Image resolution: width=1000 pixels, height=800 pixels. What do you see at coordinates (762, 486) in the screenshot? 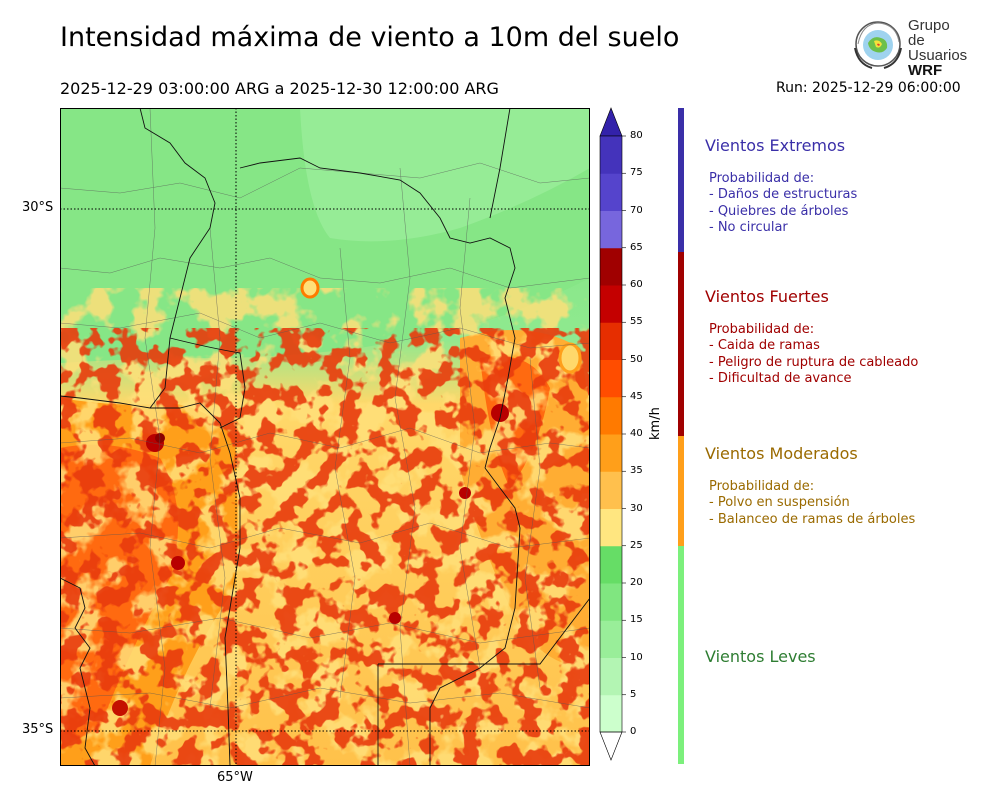
I see `category-moderate-line: Probabilidad de:` at bounding box center [762, 486].